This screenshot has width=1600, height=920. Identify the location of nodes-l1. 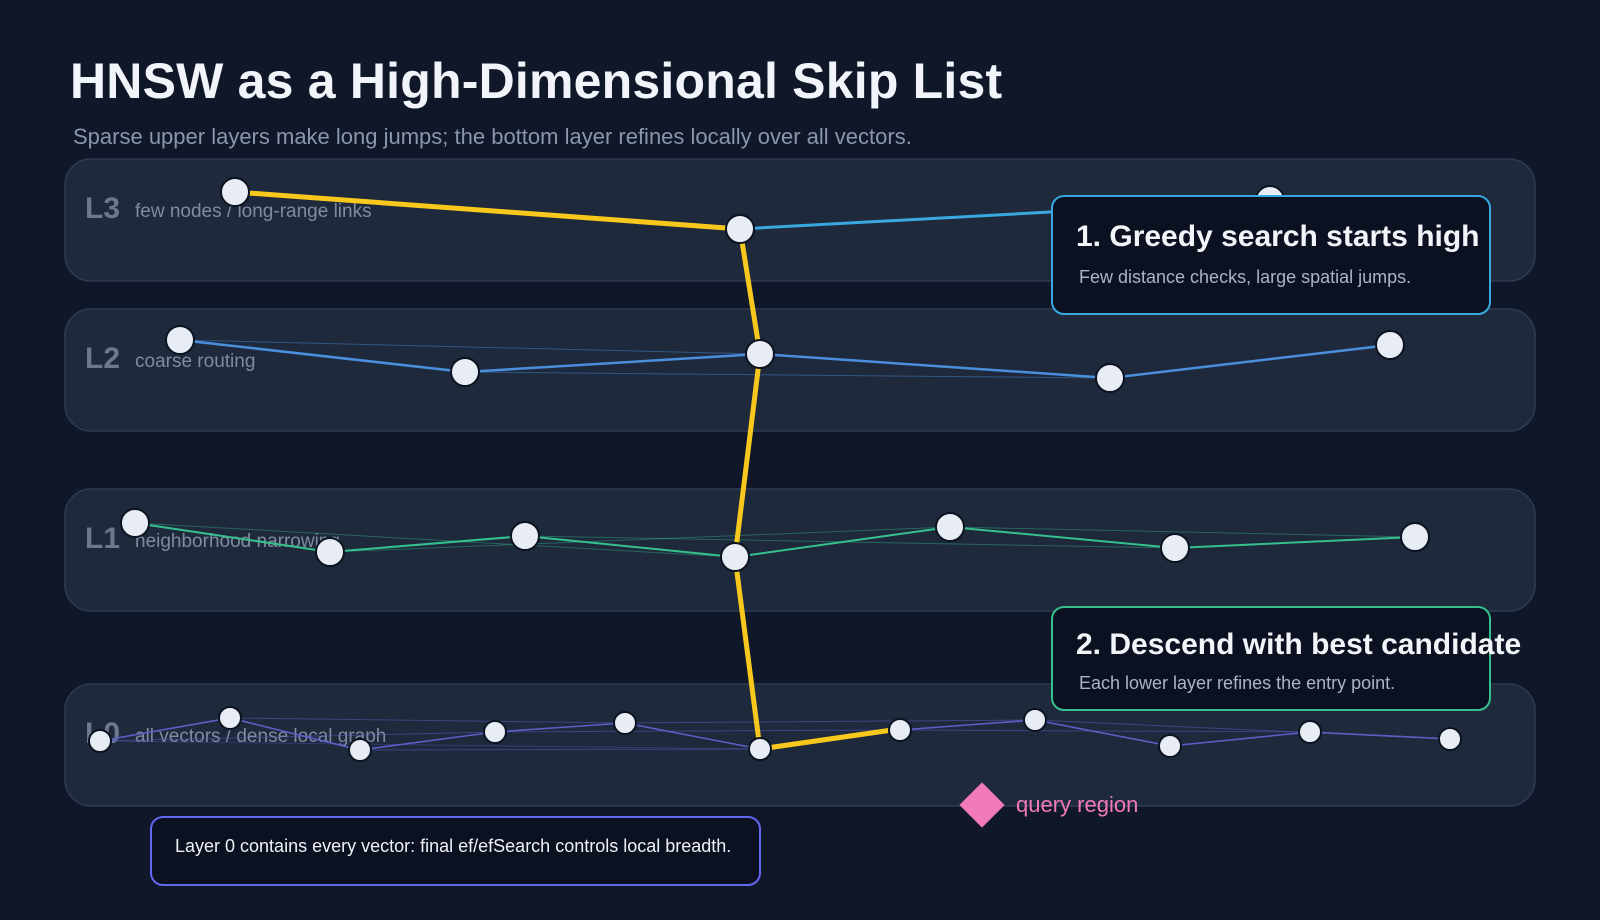
(775, 540).